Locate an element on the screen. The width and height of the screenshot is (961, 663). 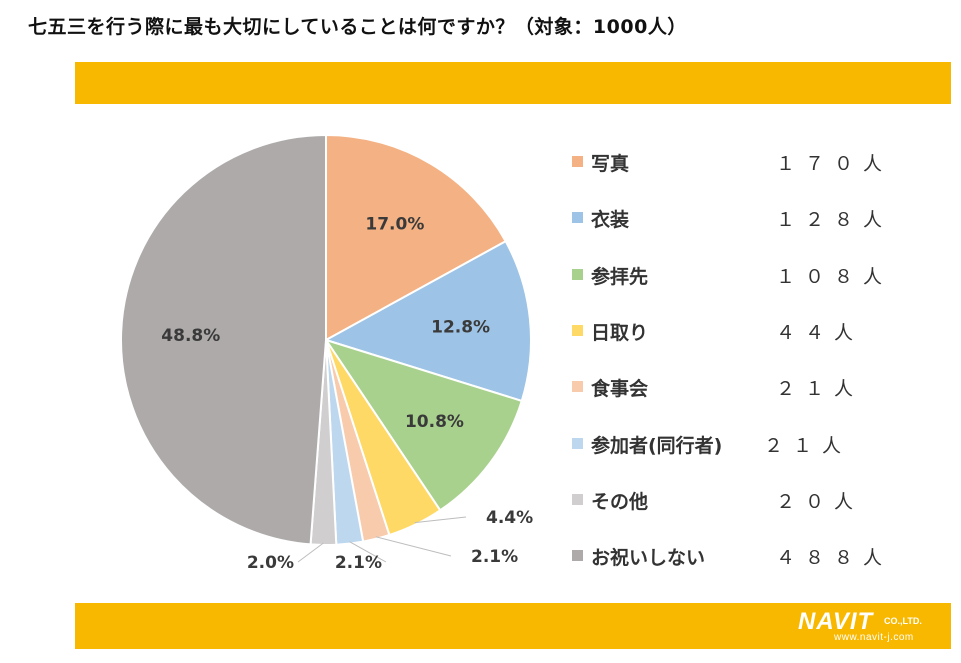
legend-label: 写真 is located at coordinates (610, 164).